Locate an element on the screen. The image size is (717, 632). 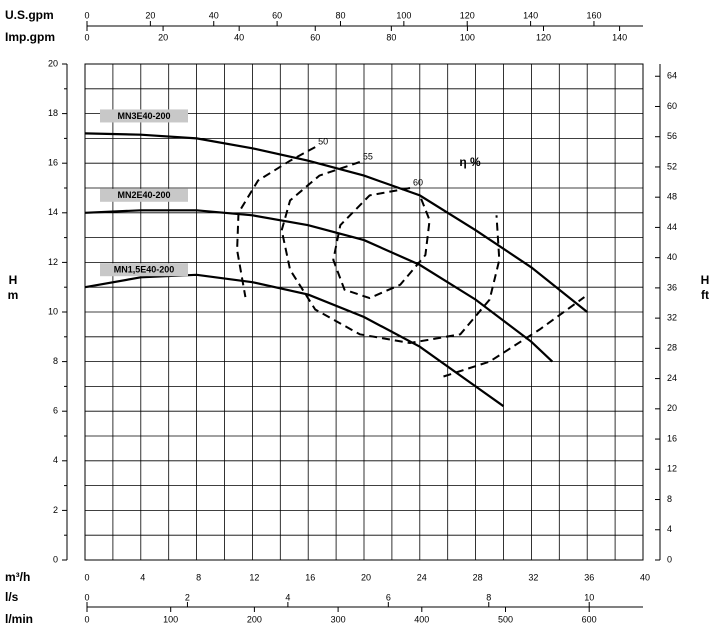
y-tick-label: 14 is located at coordinates (53, 212).